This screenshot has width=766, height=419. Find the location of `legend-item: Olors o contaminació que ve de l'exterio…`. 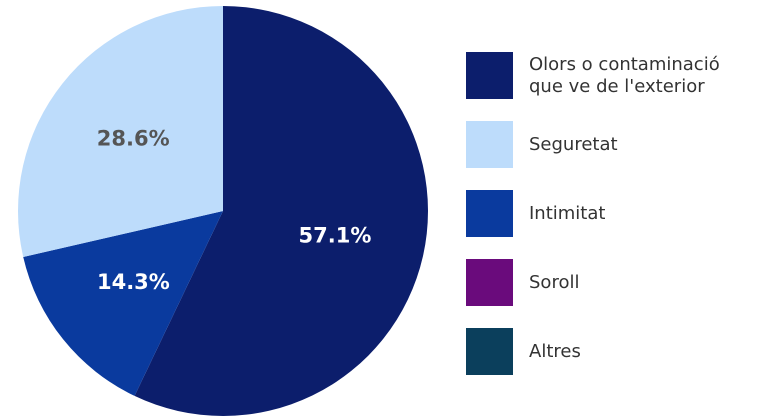

legend-item: Olors o contaminació que ve de l'exterio… is located at coordinates (612, 75).